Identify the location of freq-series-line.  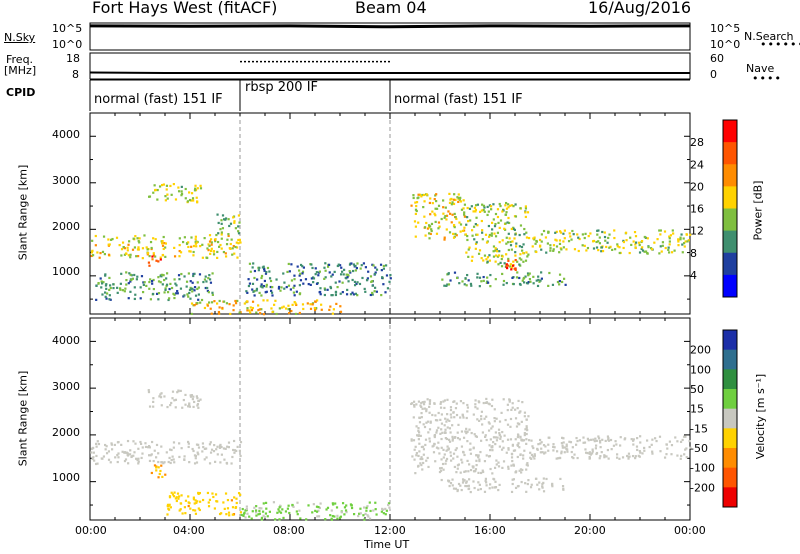
(389, 73).